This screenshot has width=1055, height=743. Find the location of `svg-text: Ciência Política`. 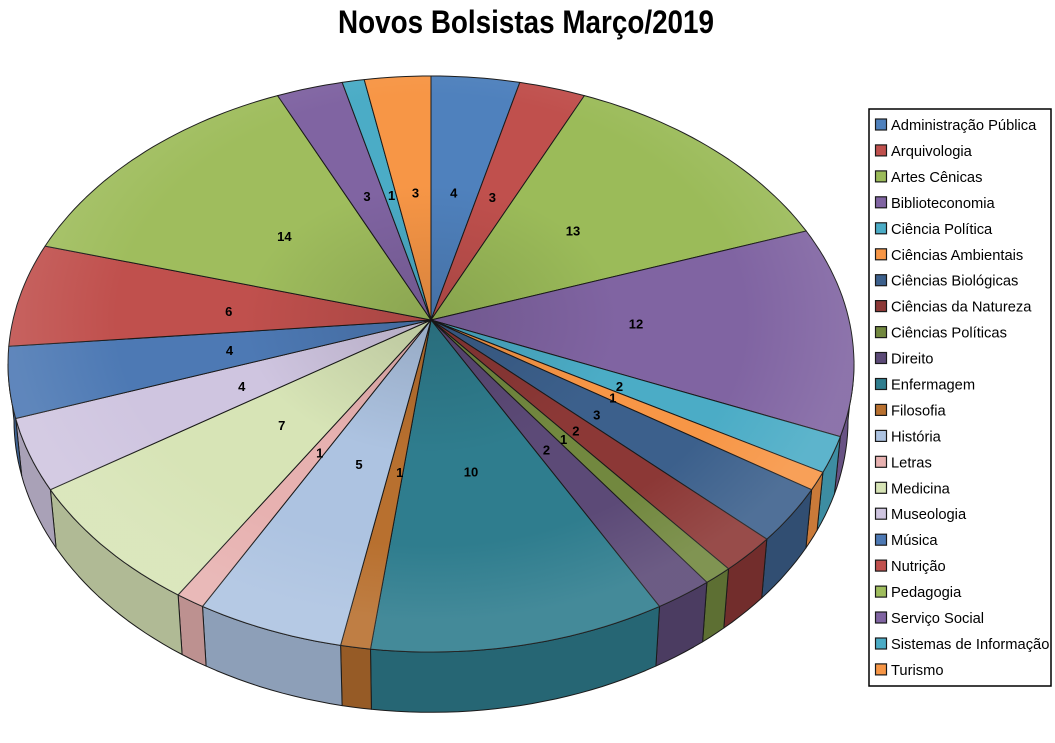

svg-text: Ciência Política is located at coordinates (942, 230).